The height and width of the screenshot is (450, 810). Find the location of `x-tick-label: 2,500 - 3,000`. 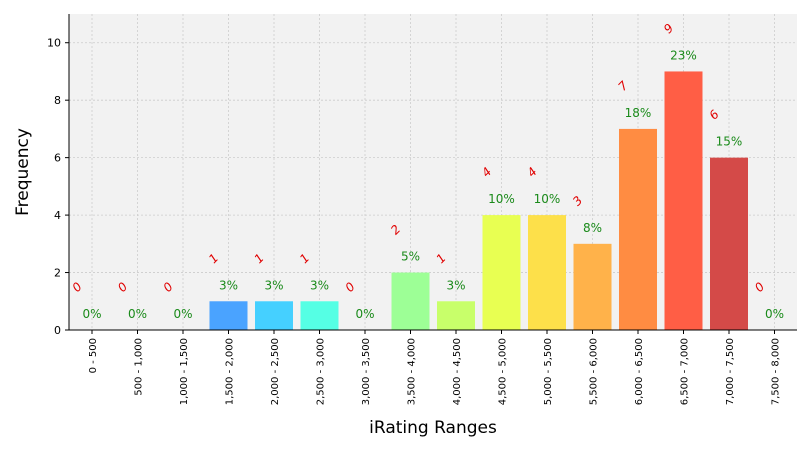

x-tick-label: 2,500 - 3,000 is located at coordinates (321, 371).